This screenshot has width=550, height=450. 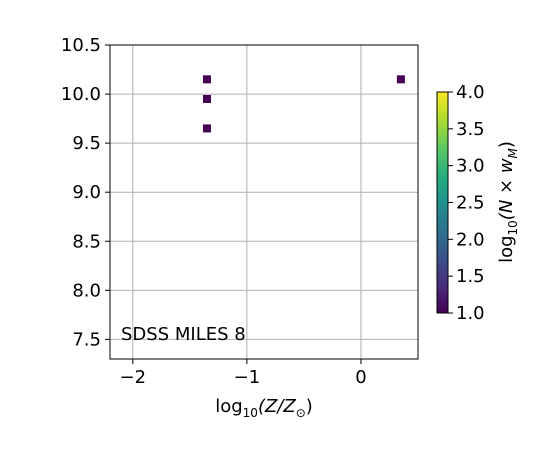 I want to click on colorbar-label-subscript: 10, so click(x=513, y=227).